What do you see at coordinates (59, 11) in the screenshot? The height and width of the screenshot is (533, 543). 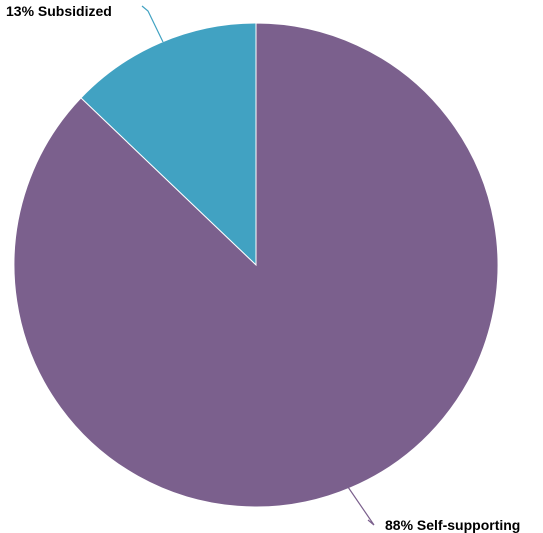 I see `slice-label-subsidized: 13% Subsidized` at bounding box center [59, 11].